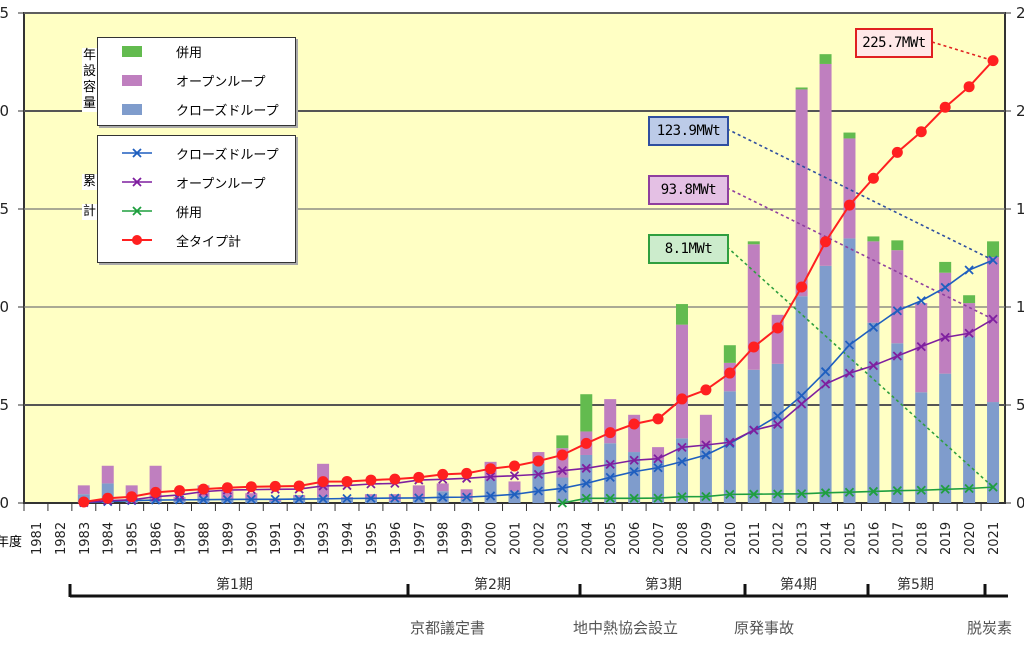 This screenshot has width=1024, height=652. What do you see at coordinates (922, 538) in the screenshot?
I see `x-tick-label: 2018` at bounding box center [922, 538].